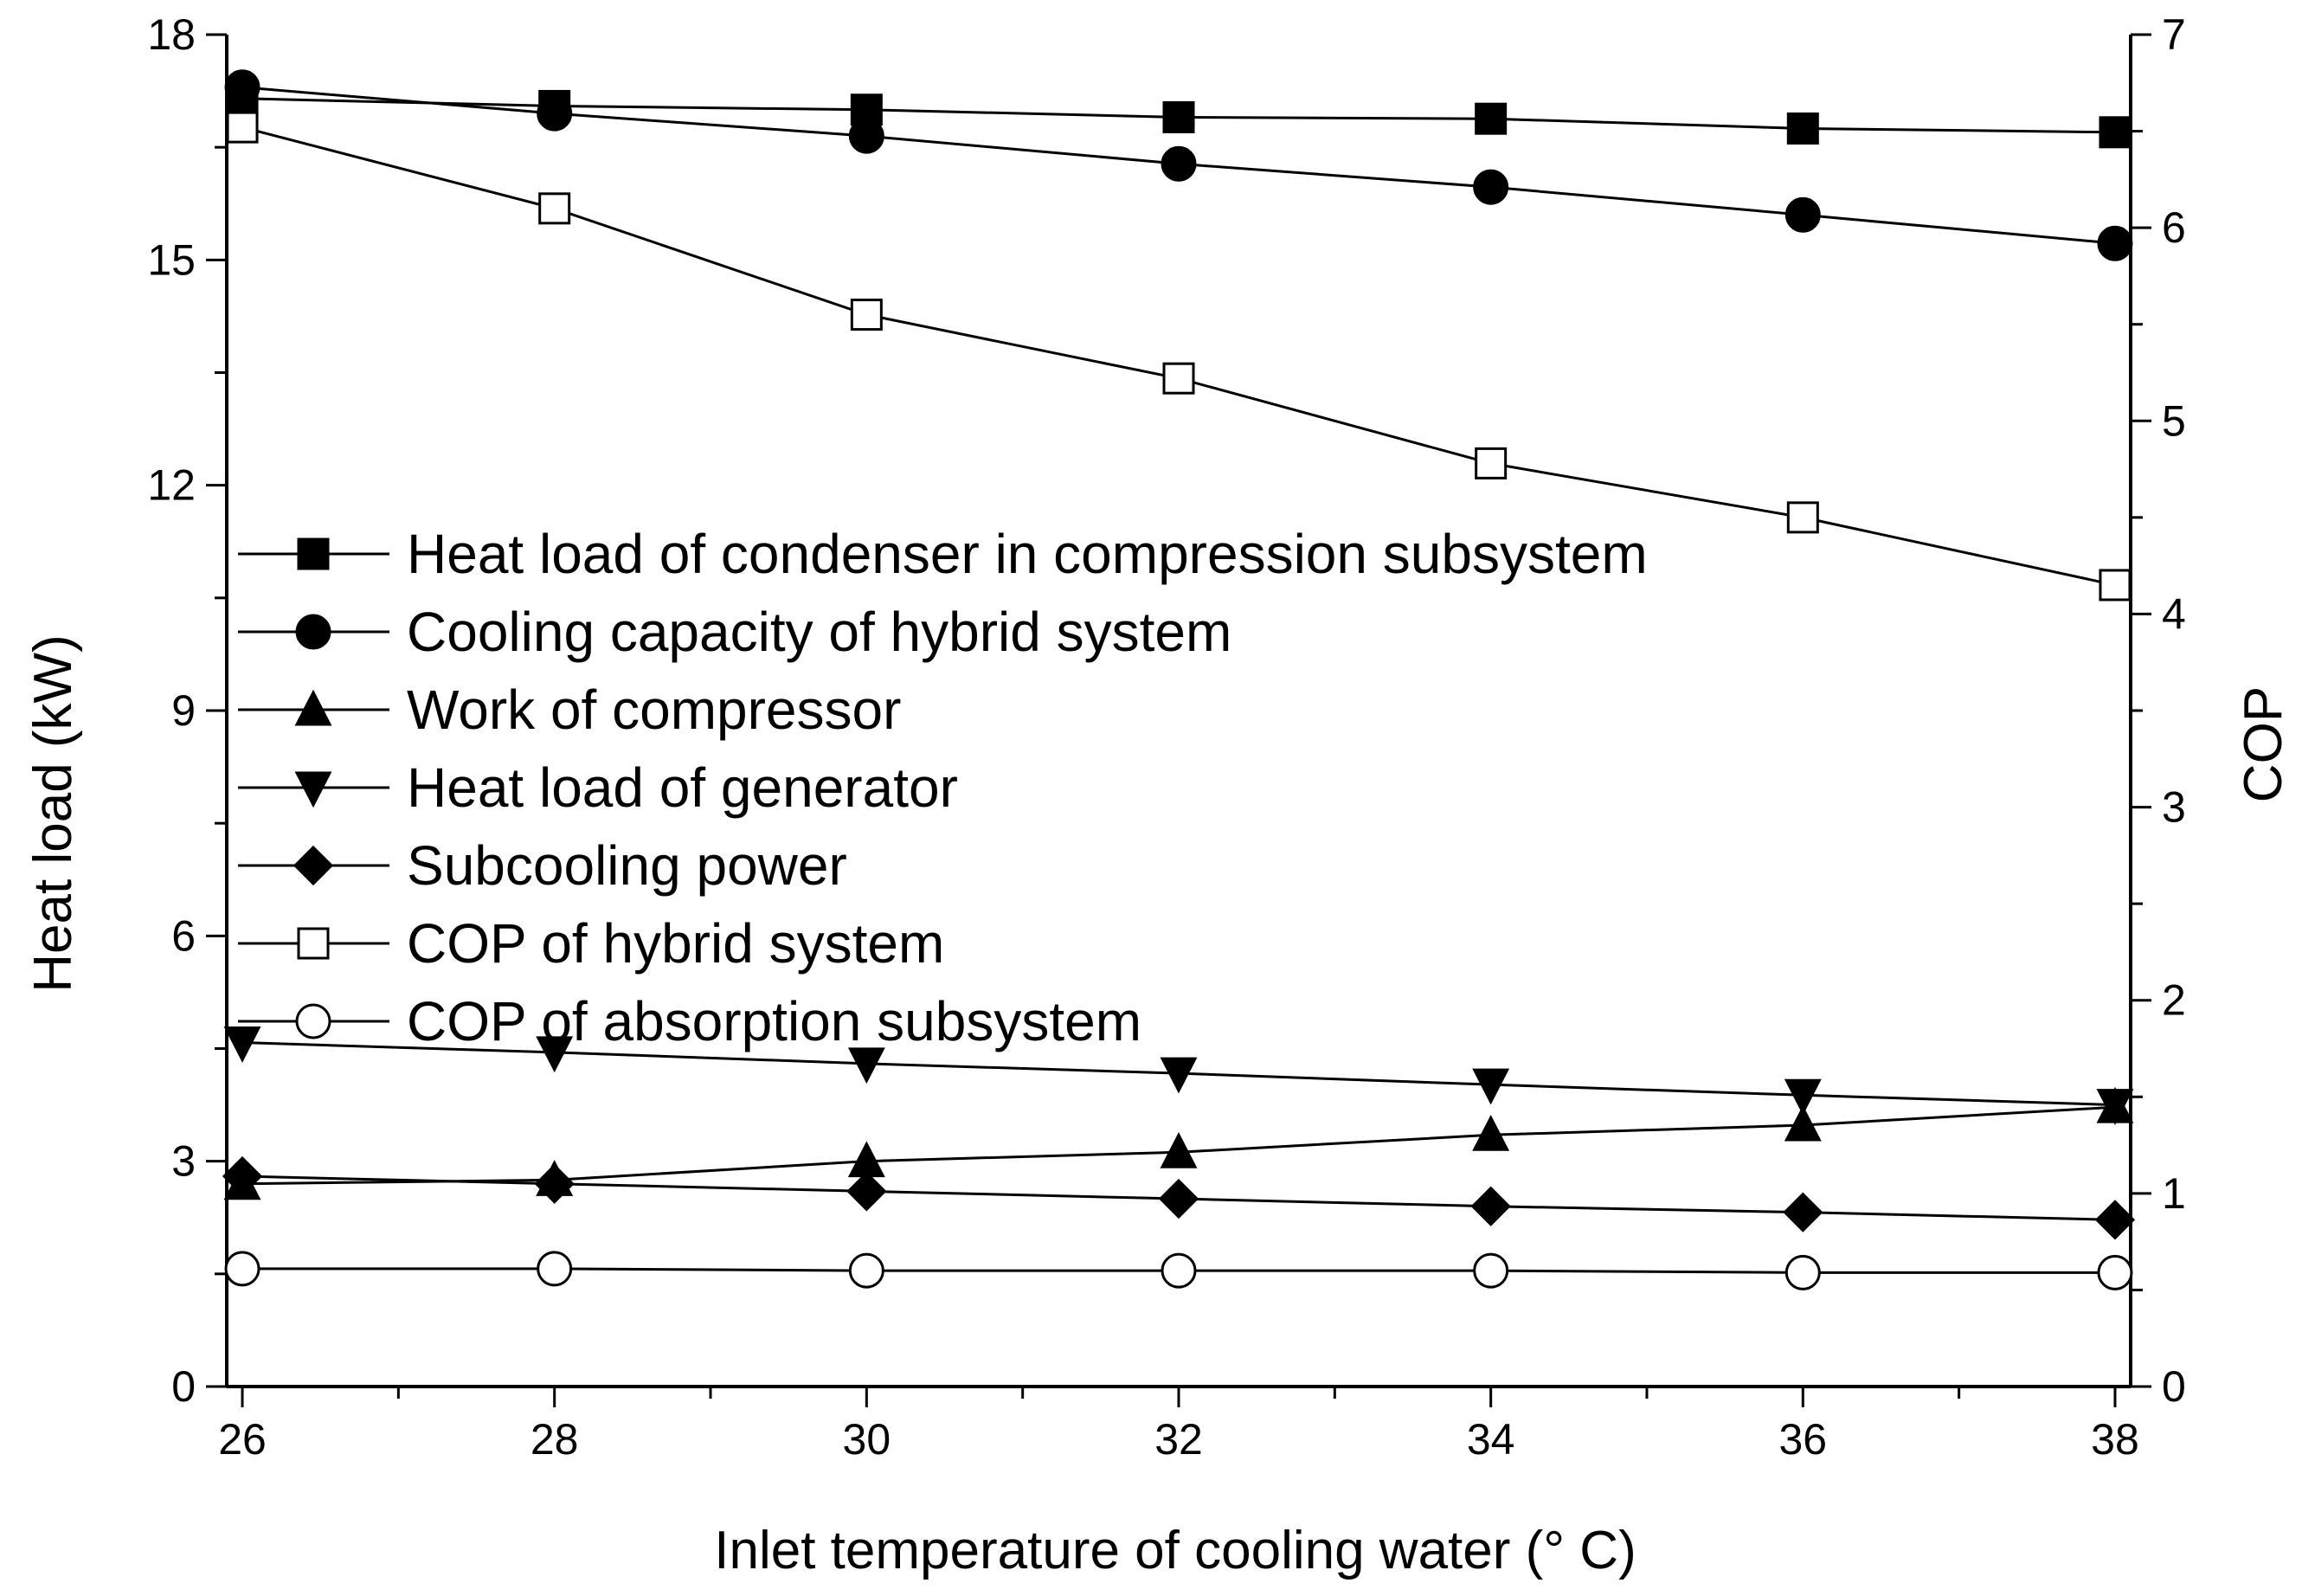 The height and width of the screenshot is (1596, 2302). Describe the element at coordinates (2174, 227) in the screenshot. I see `y2-tick-label: 6` at that location.